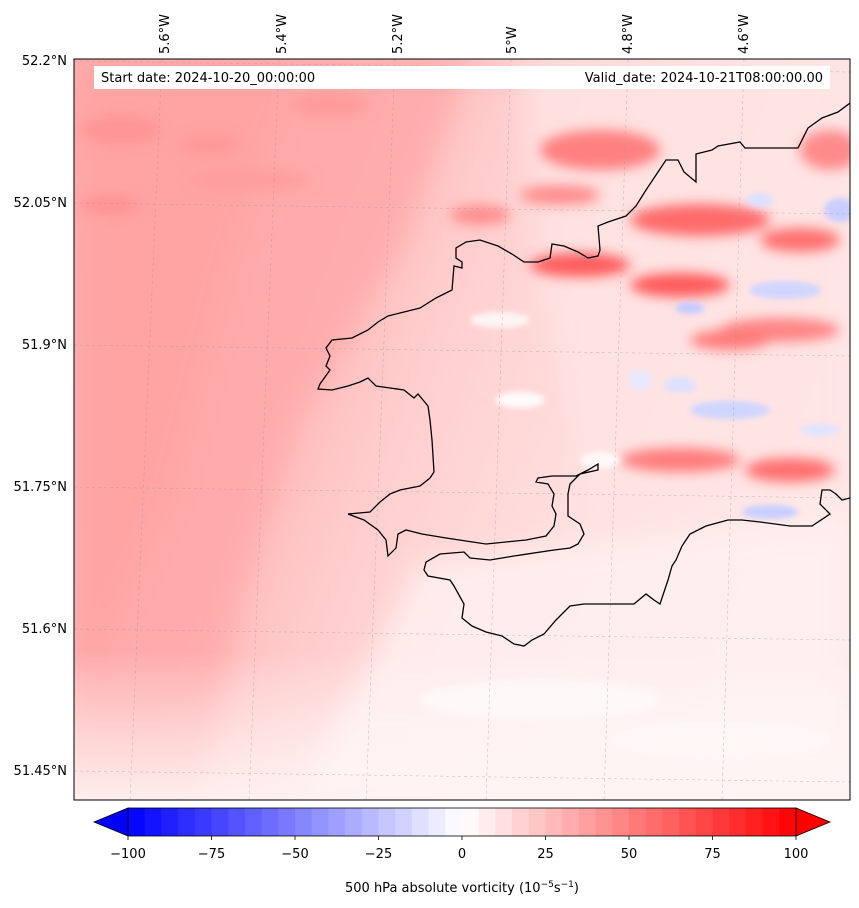  Describe the element at coordinates (40, 487) in the screenshot. I see `lat-label: 51.75°N` at that location.